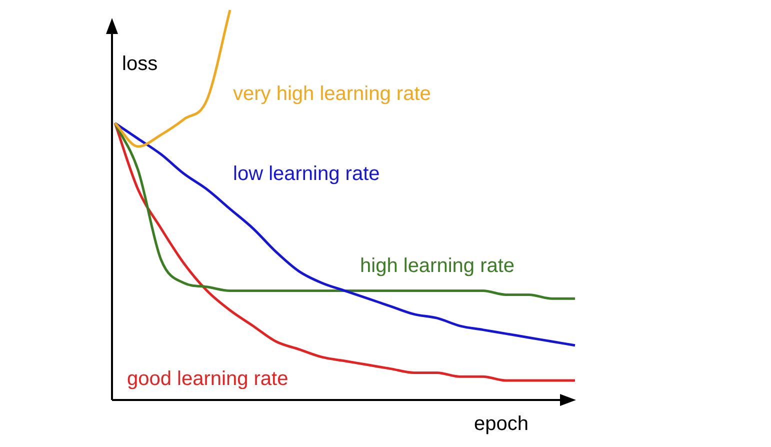 Image resolution: width=771 pixels, height=447 pixels. I want to click on series-label: very high learning rate, so click(332, 94).